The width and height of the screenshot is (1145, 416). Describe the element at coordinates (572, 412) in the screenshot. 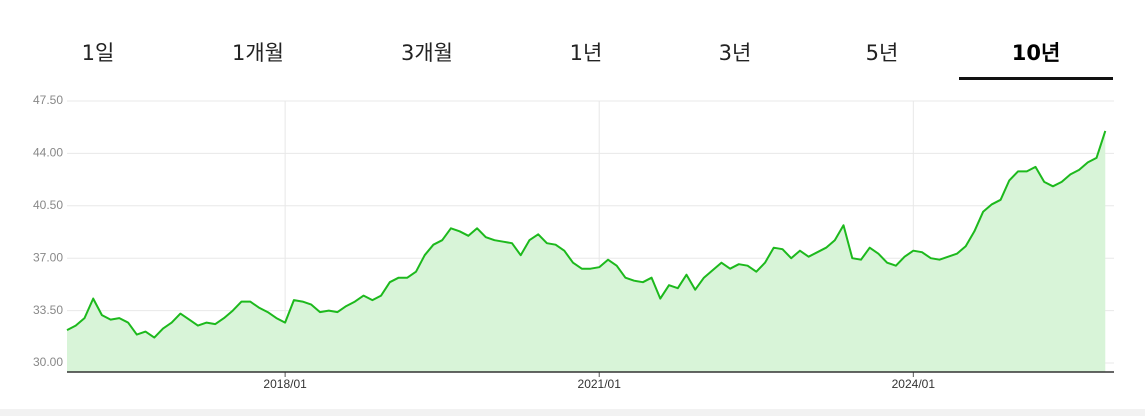

I see `bottom-strip` at that location.